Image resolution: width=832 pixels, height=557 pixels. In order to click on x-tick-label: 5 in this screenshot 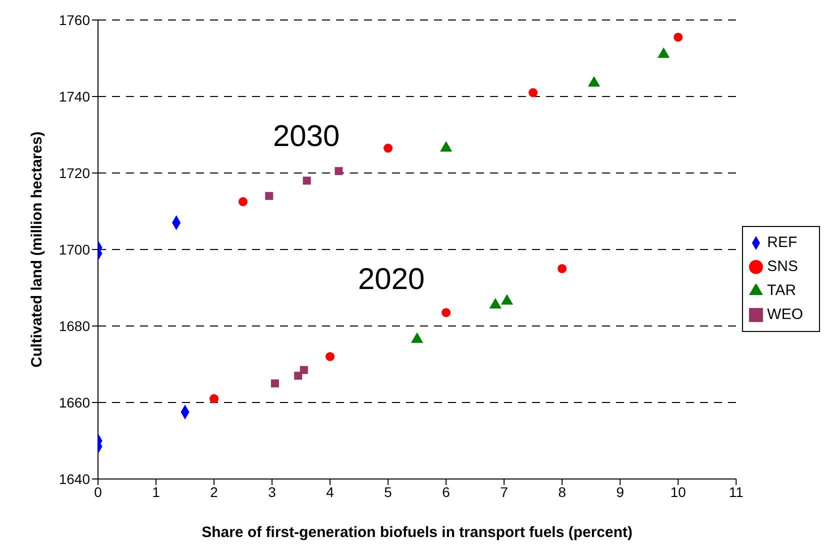, I will do `click(388, 492)`.